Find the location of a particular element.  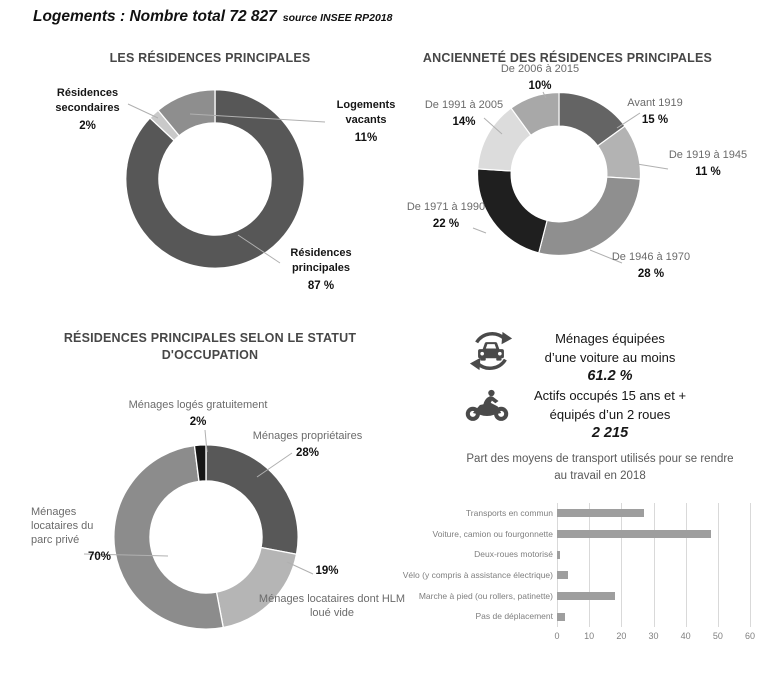

label-residences-secondaires: Résidences secondaires 2% is located at coordinates (87, 109).